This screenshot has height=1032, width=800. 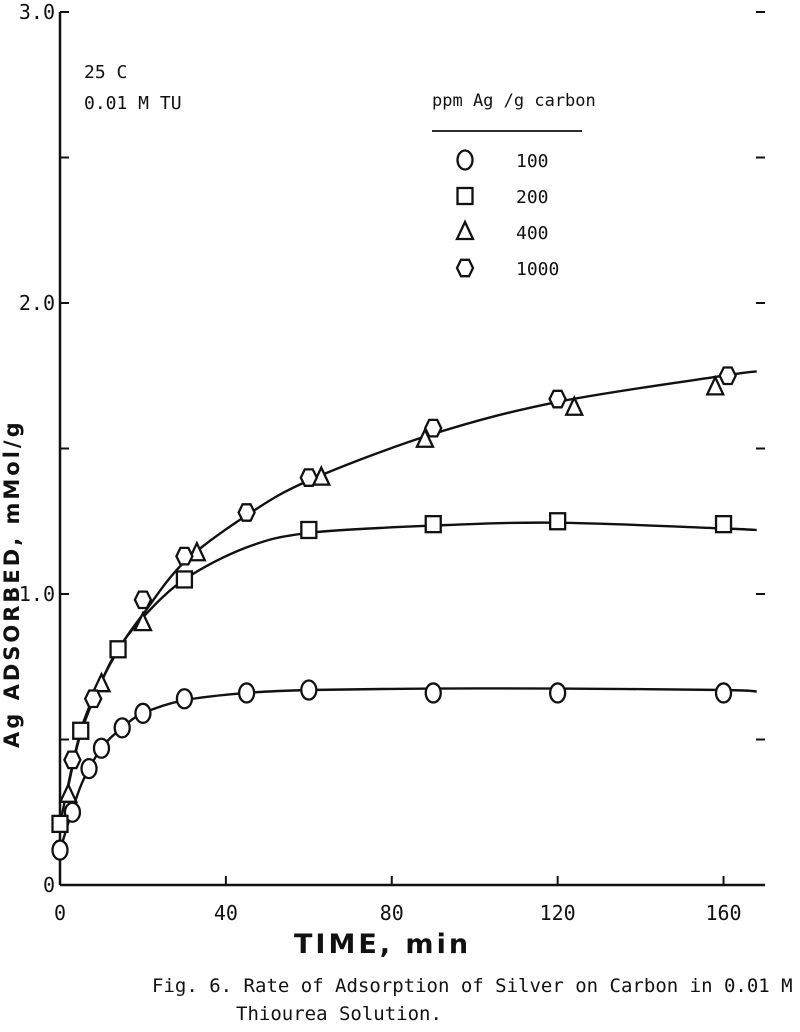 I want to click on y-tick-label: 3.0, so click(x=37, y=12).